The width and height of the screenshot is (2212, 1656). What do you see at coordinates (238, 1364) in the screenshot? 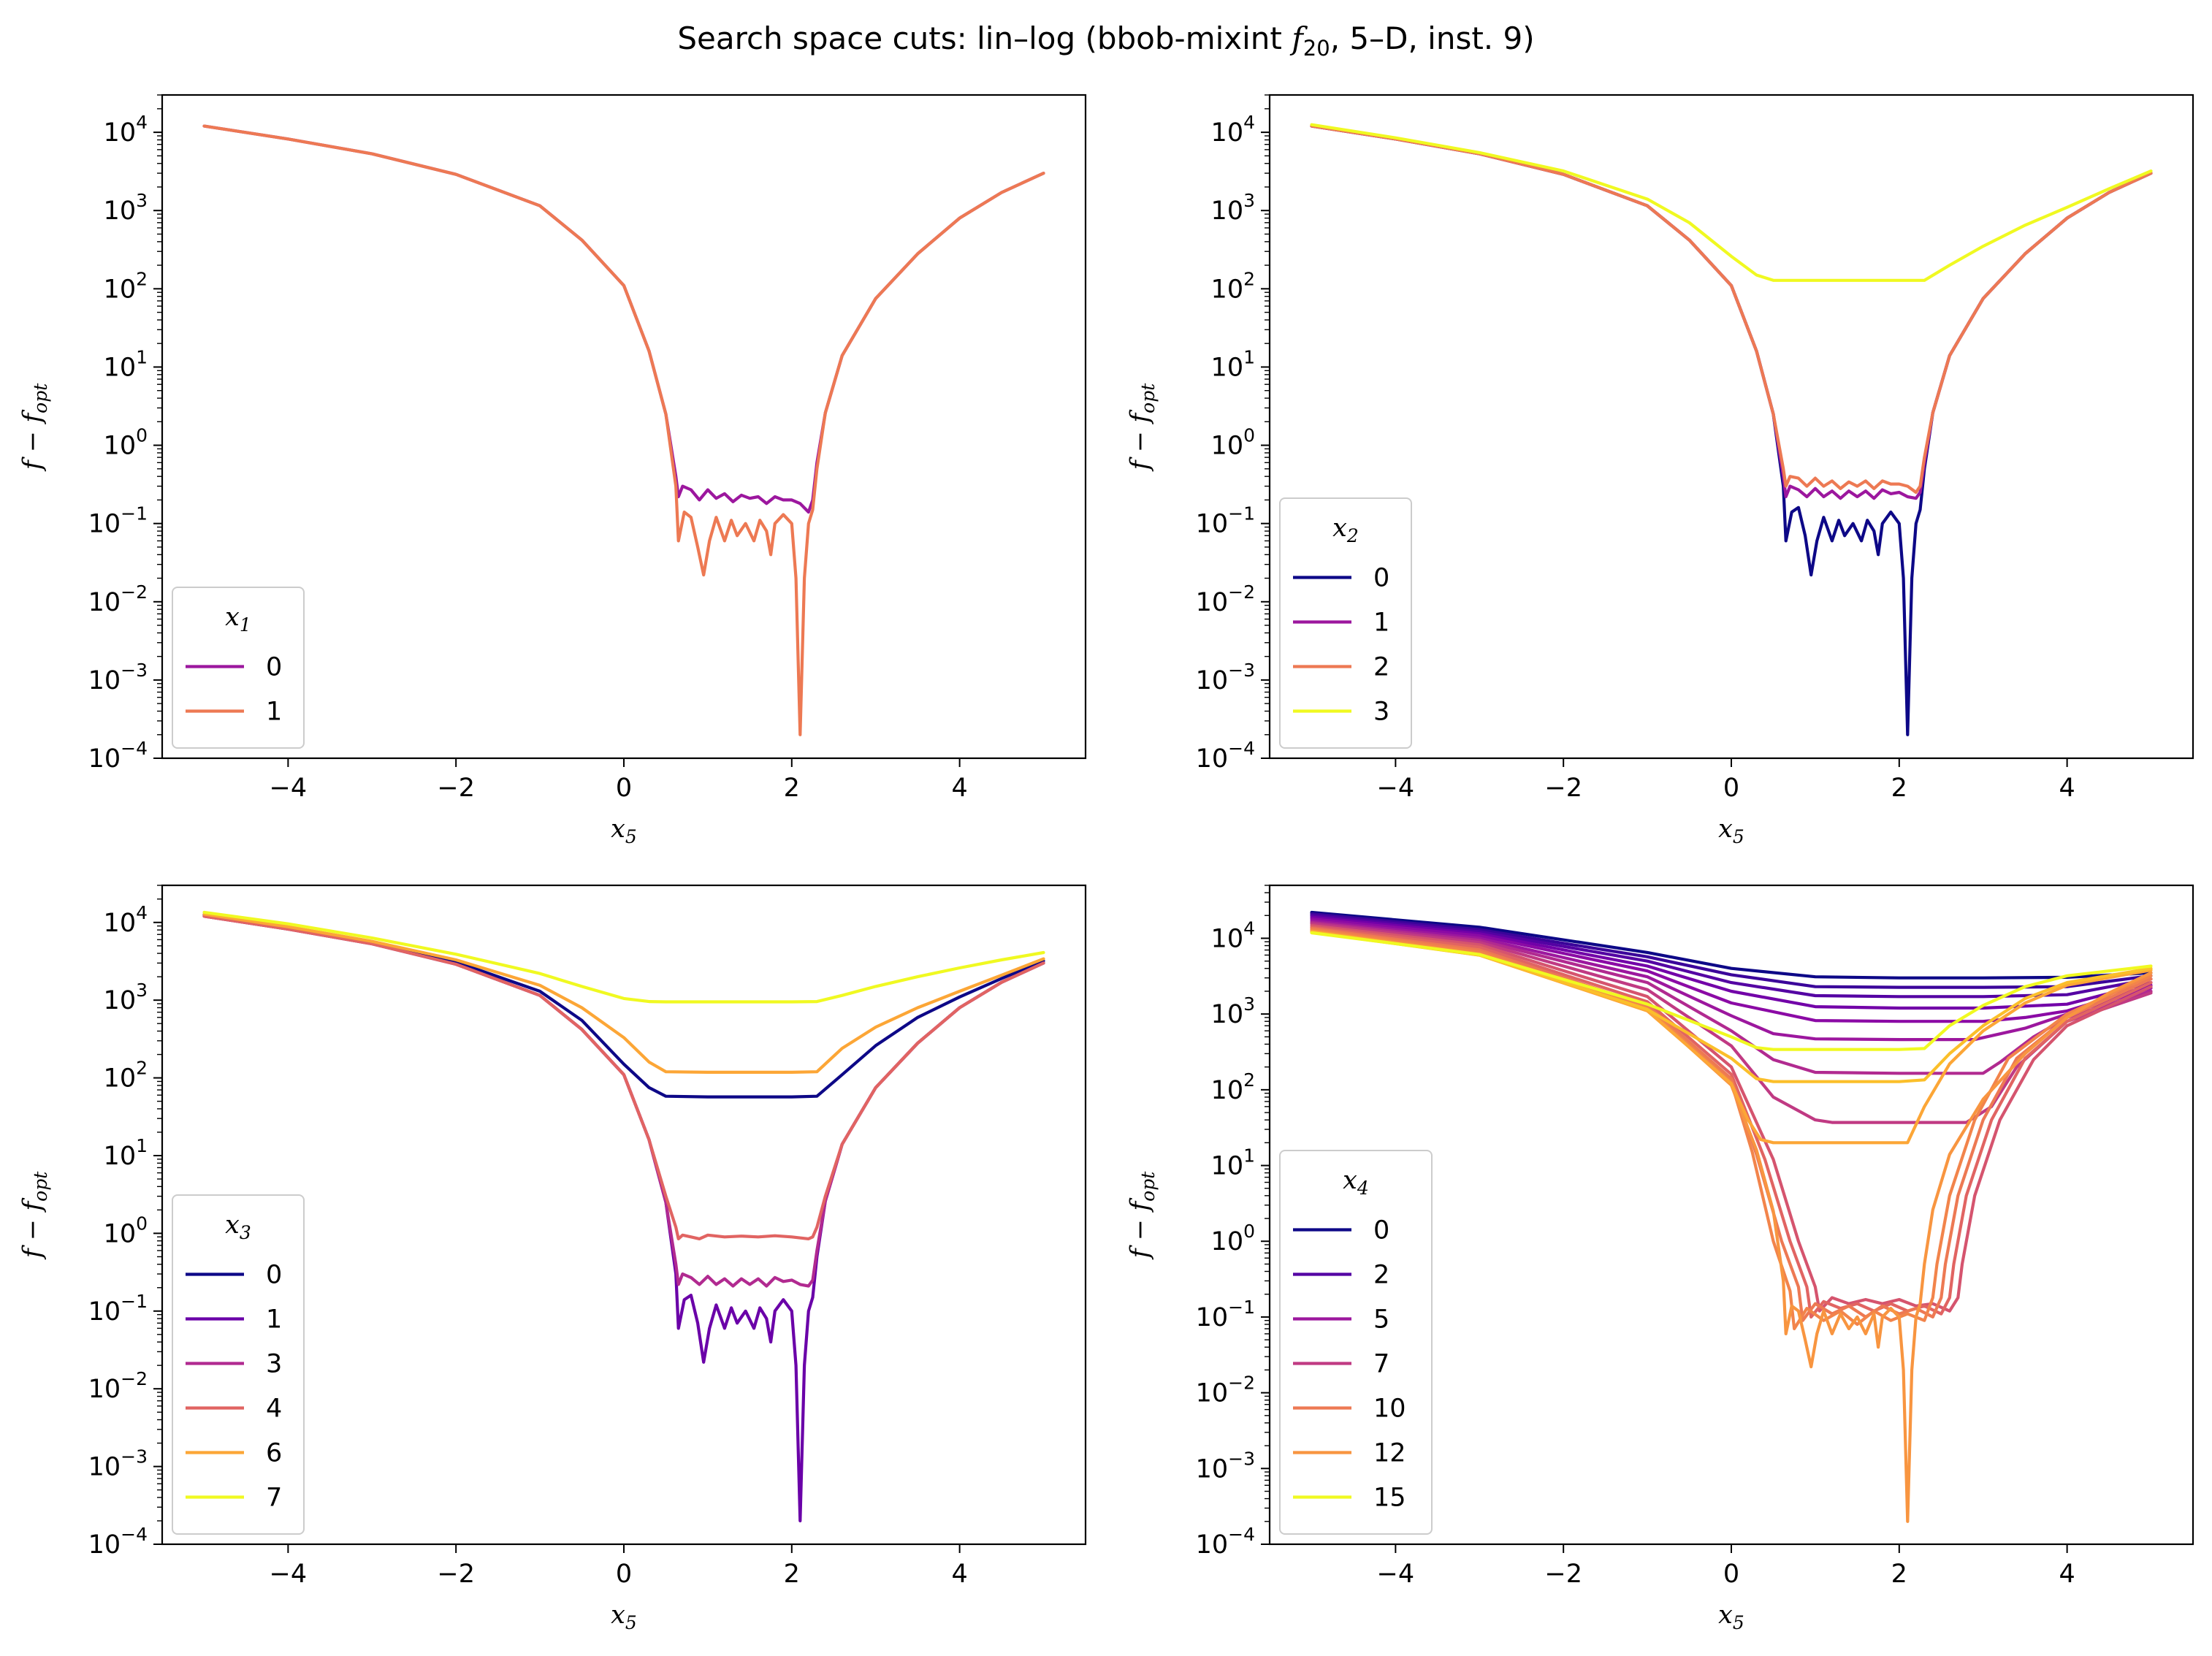
I see `legend: x3 0 1 3 4 6 7` at bounding box center [238, 1364].